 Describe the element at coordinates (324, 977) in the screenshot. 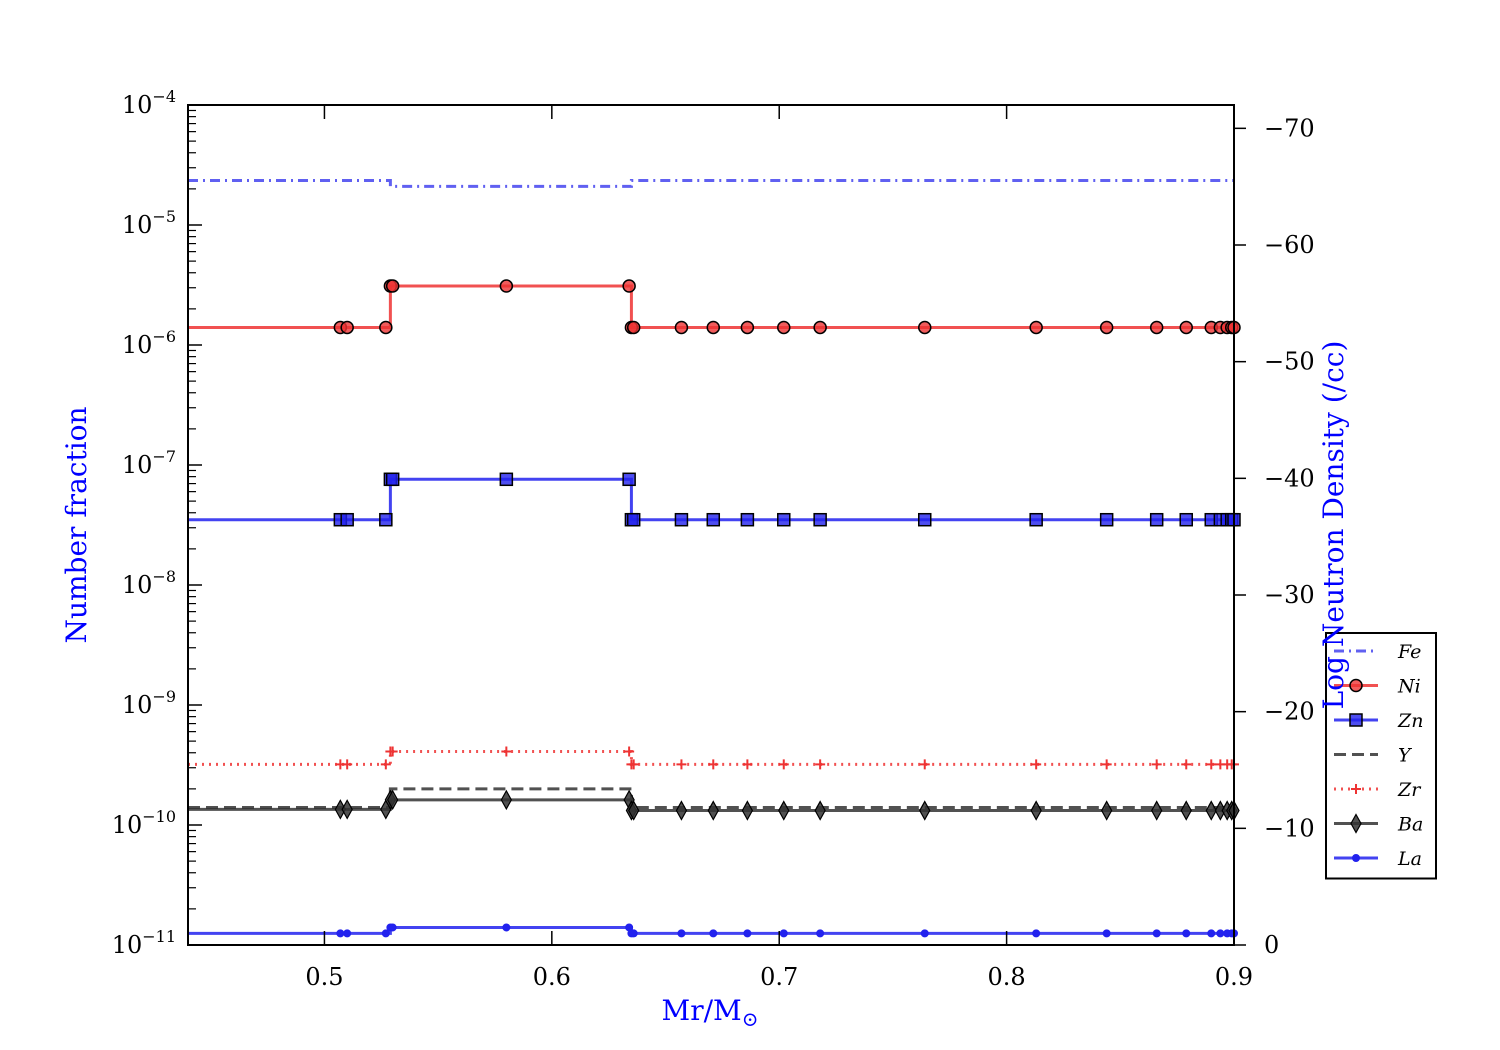

I see `x-tick-label: 0.5` at that location.